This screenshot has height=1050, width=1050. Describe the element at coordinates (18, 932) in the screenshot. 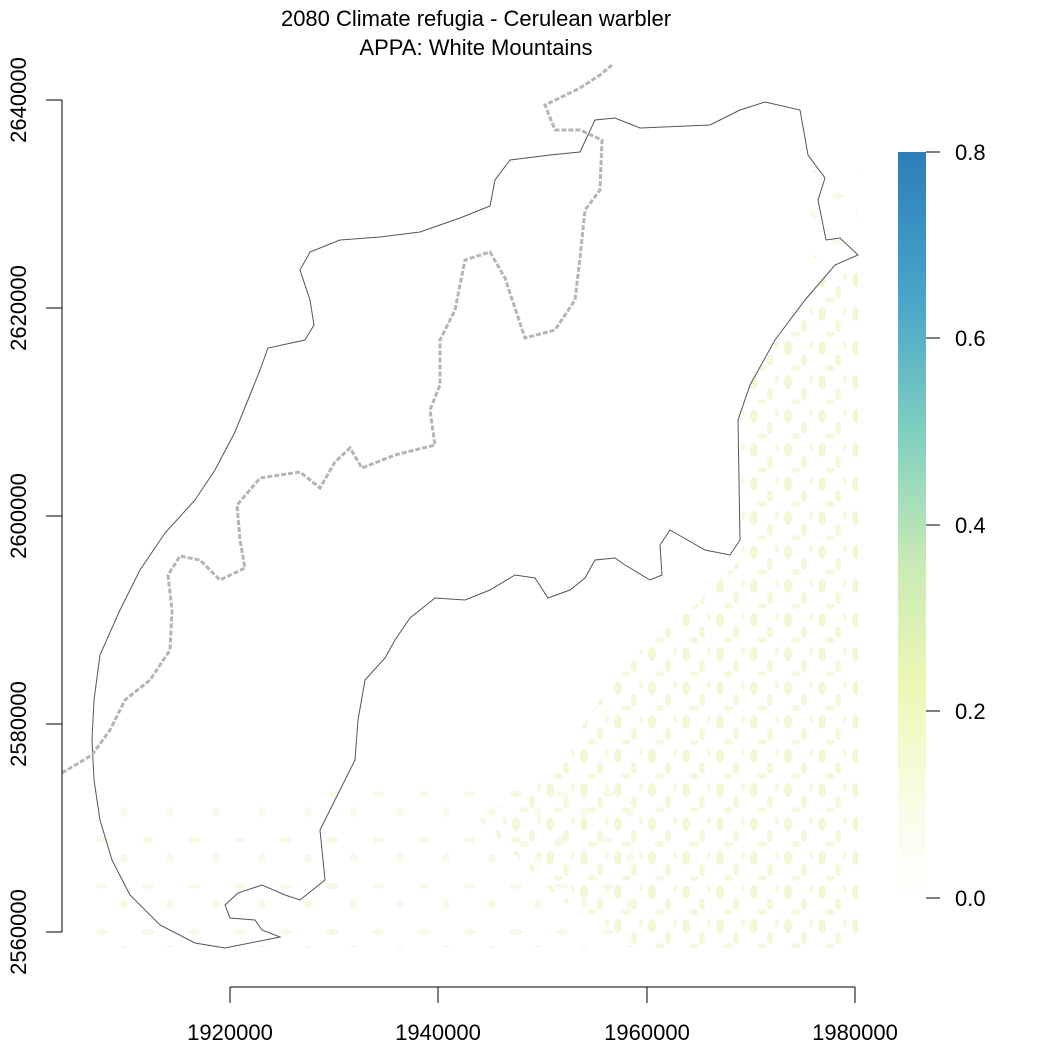

I see `y-tick-label: 2560000` at that location.